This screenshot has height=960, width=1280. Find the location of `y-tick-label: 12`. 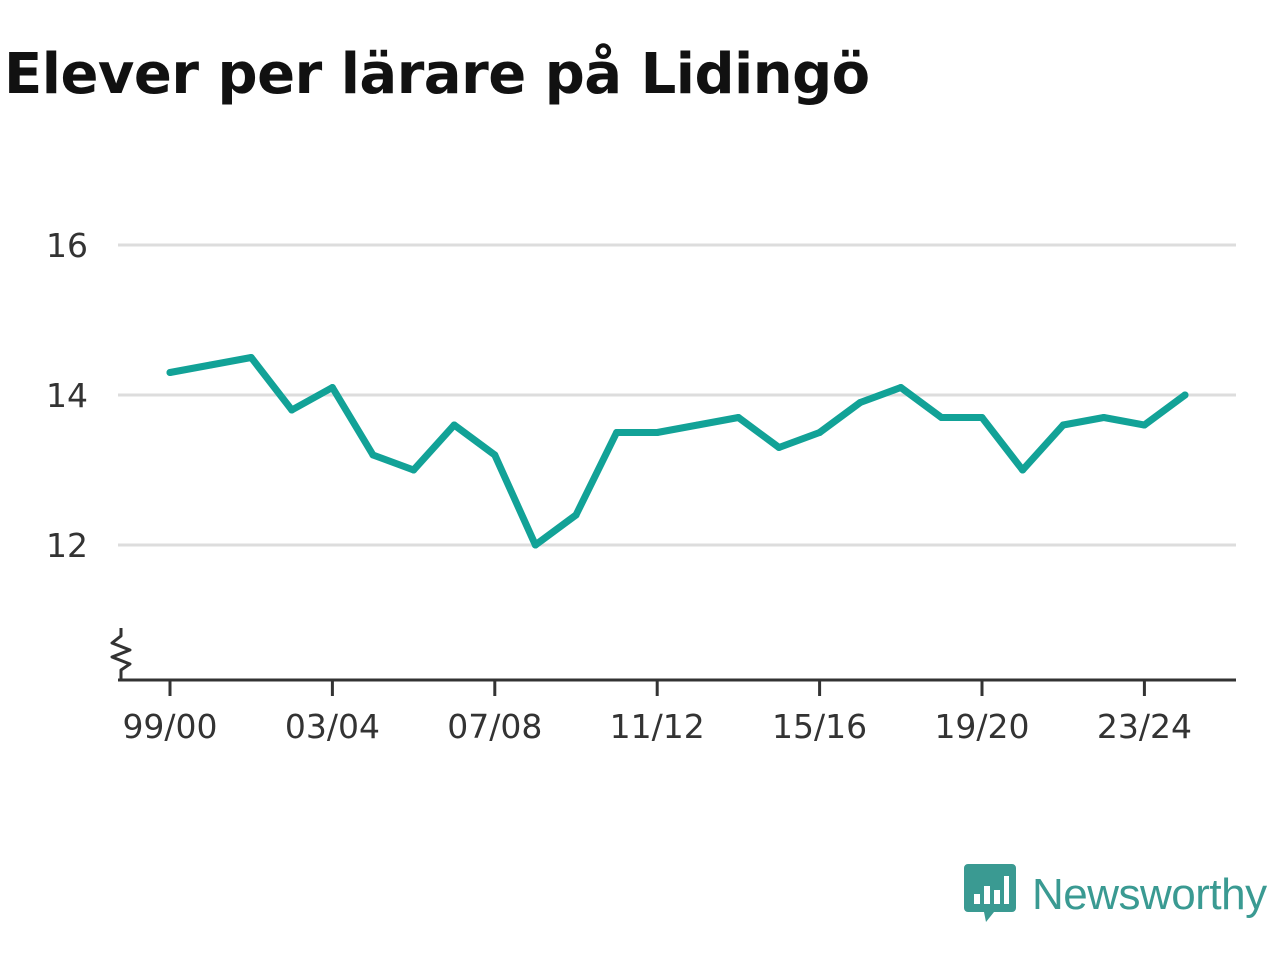

y-tick-label: 12 is located at coordinates (67, 545).